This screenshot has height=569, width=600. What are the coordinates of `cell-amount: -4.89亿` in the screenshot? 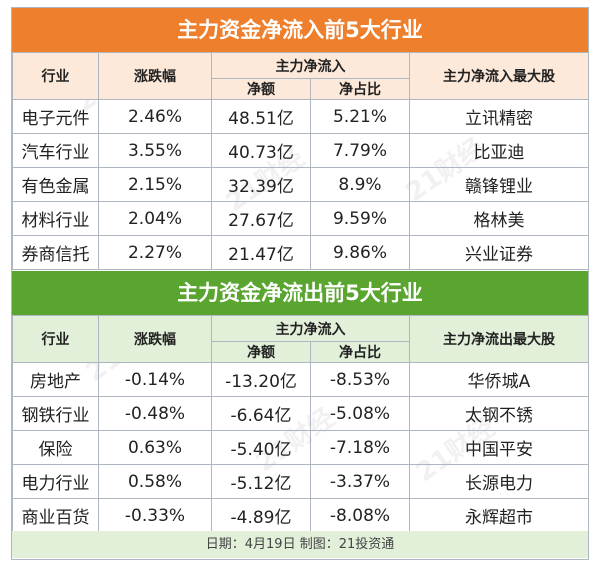 It's located at (261, 515).